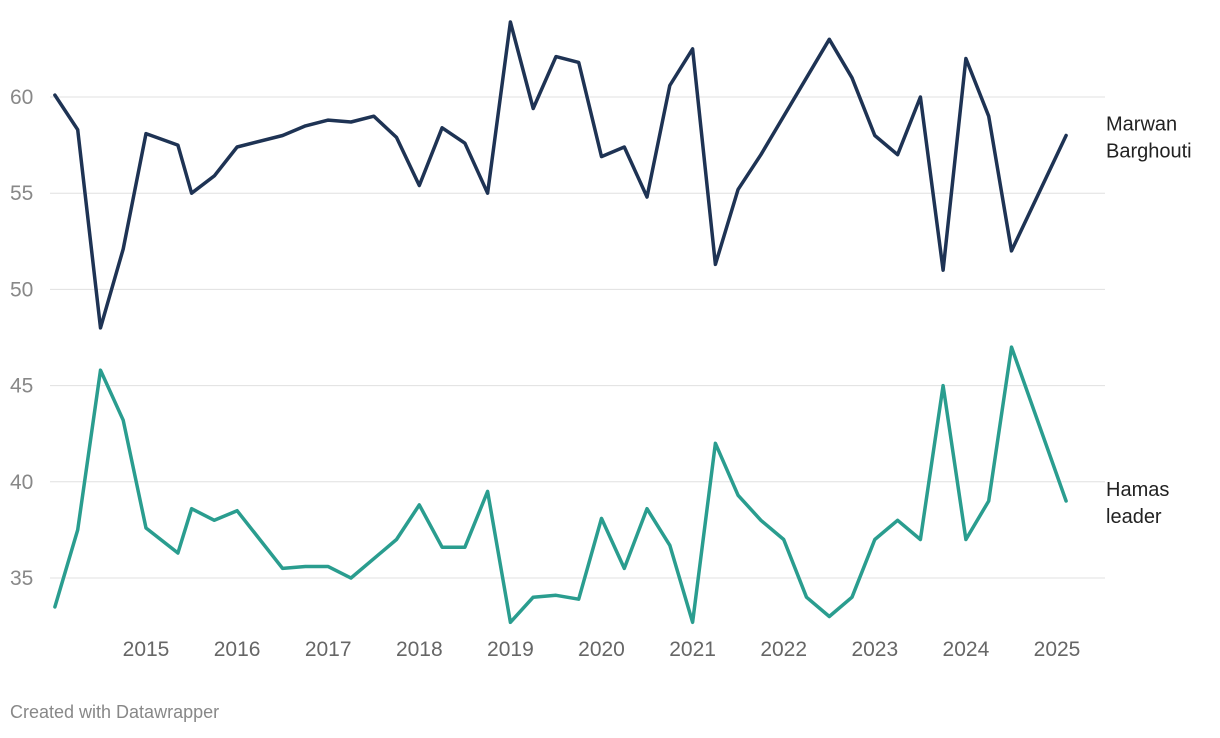 Image resolution: width=1220 pixels, height=738 pixels. Describe the element at coordinates (783, 649) in the screenshot. I see `x-tick-label: 2022` at that location.